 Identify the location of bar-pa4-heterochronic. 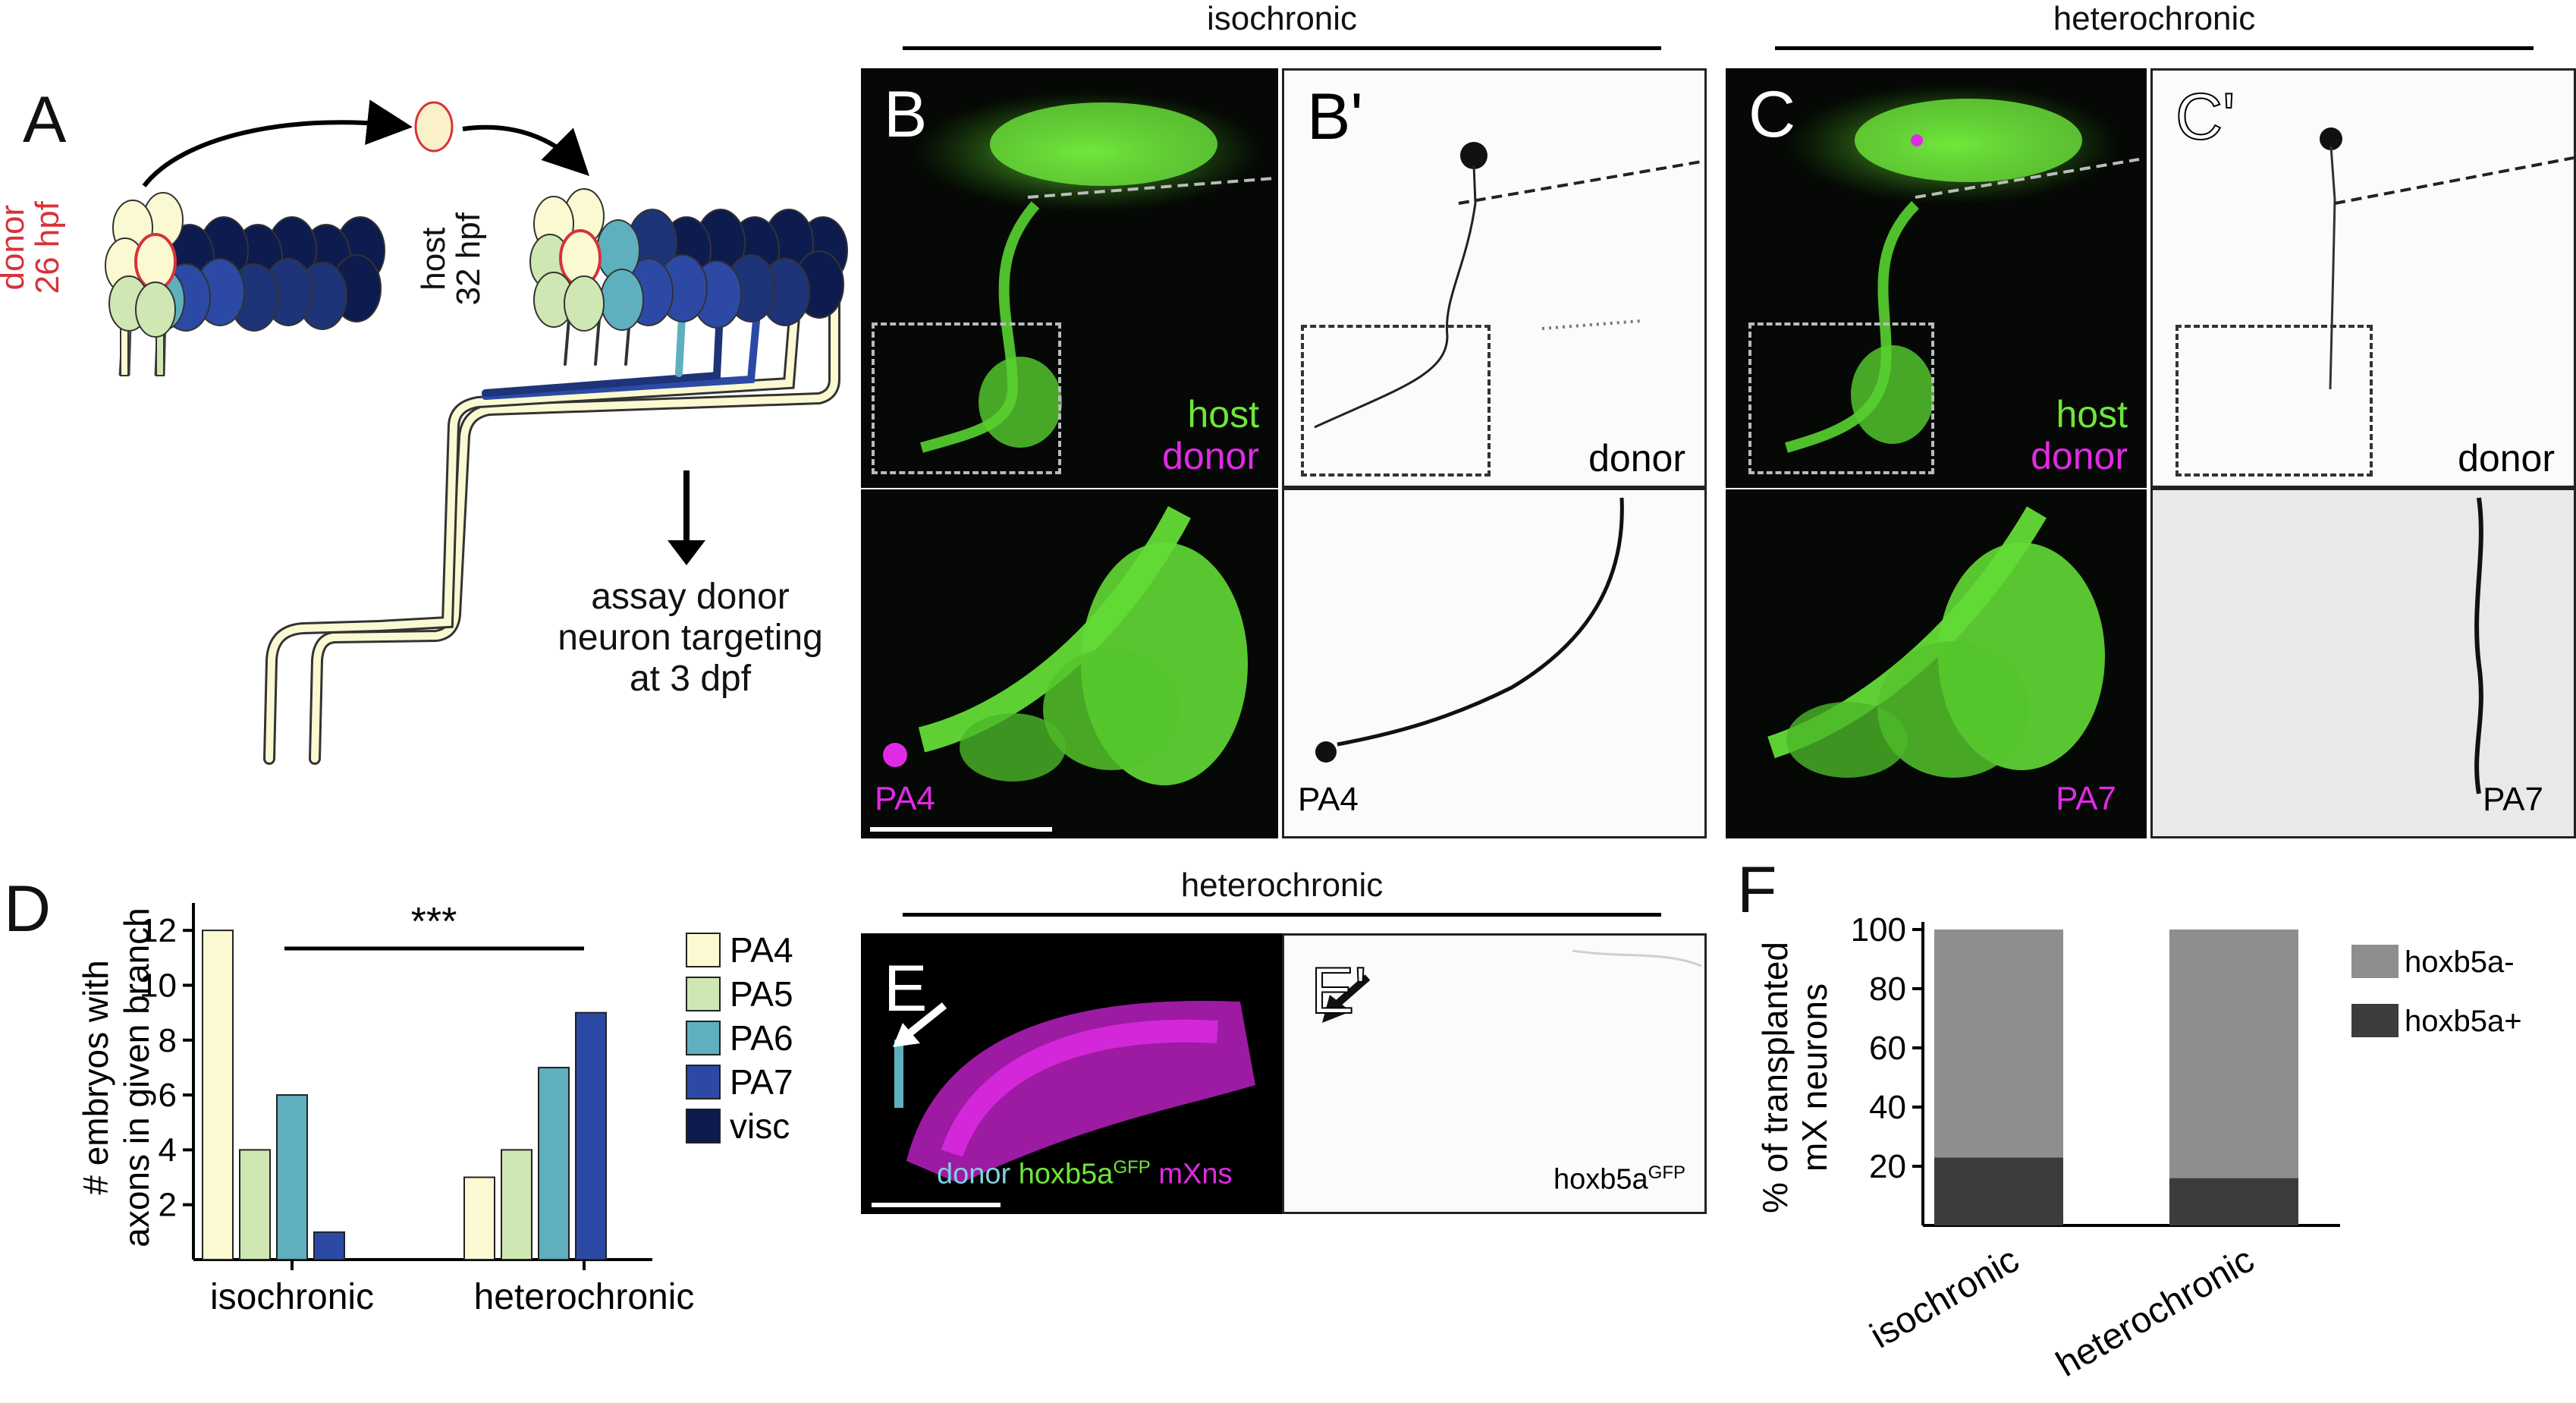
(479, 1218).